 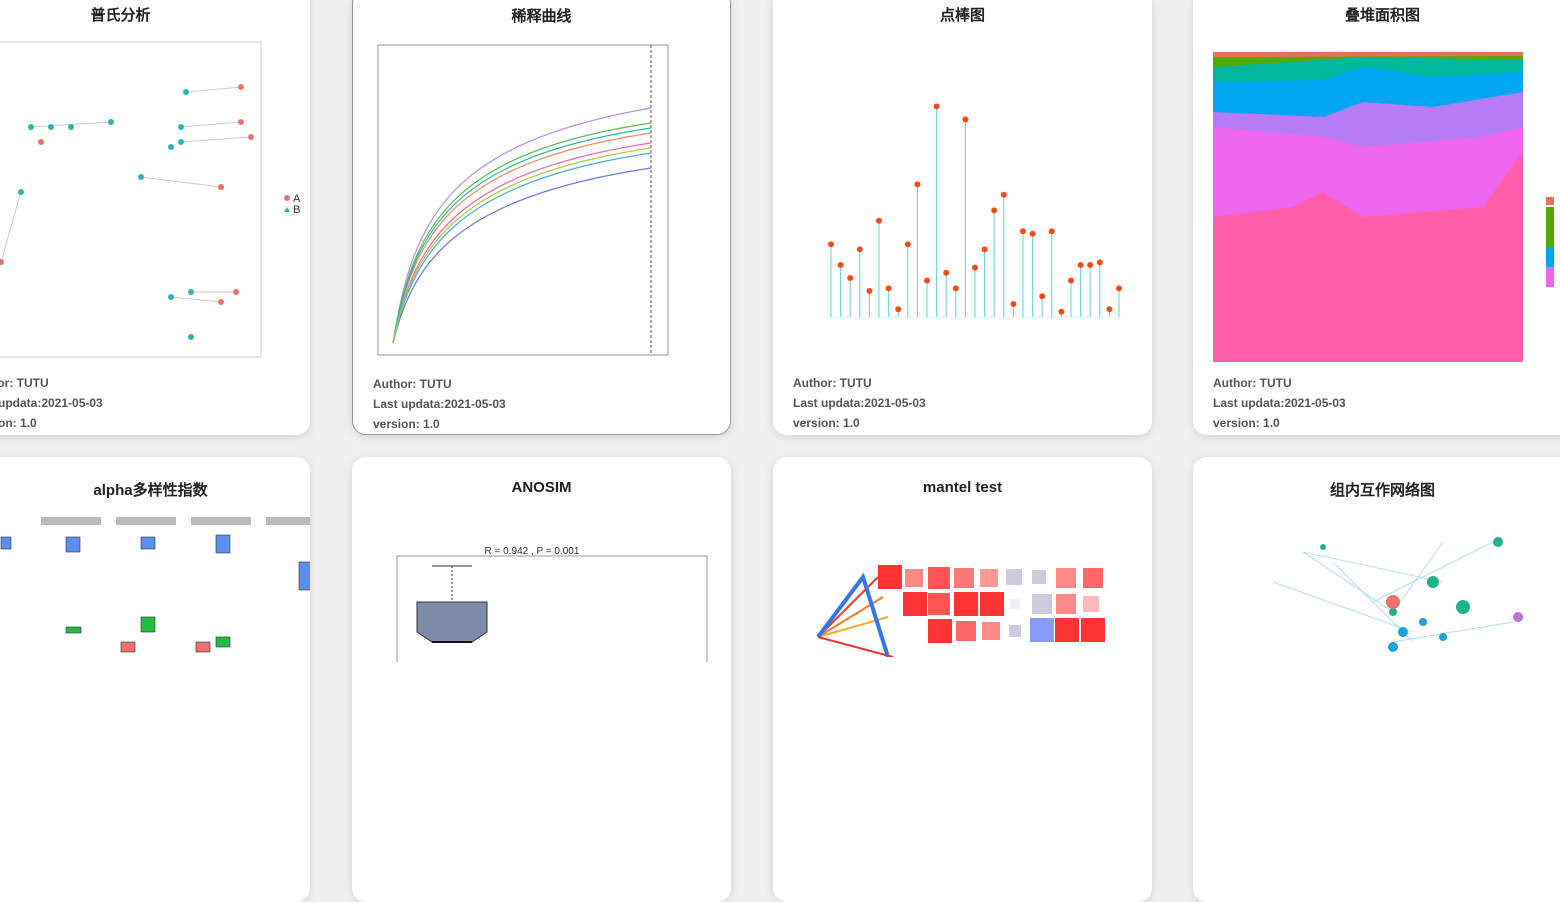 I want to click on legend: A B, so click(x=292, y=204).